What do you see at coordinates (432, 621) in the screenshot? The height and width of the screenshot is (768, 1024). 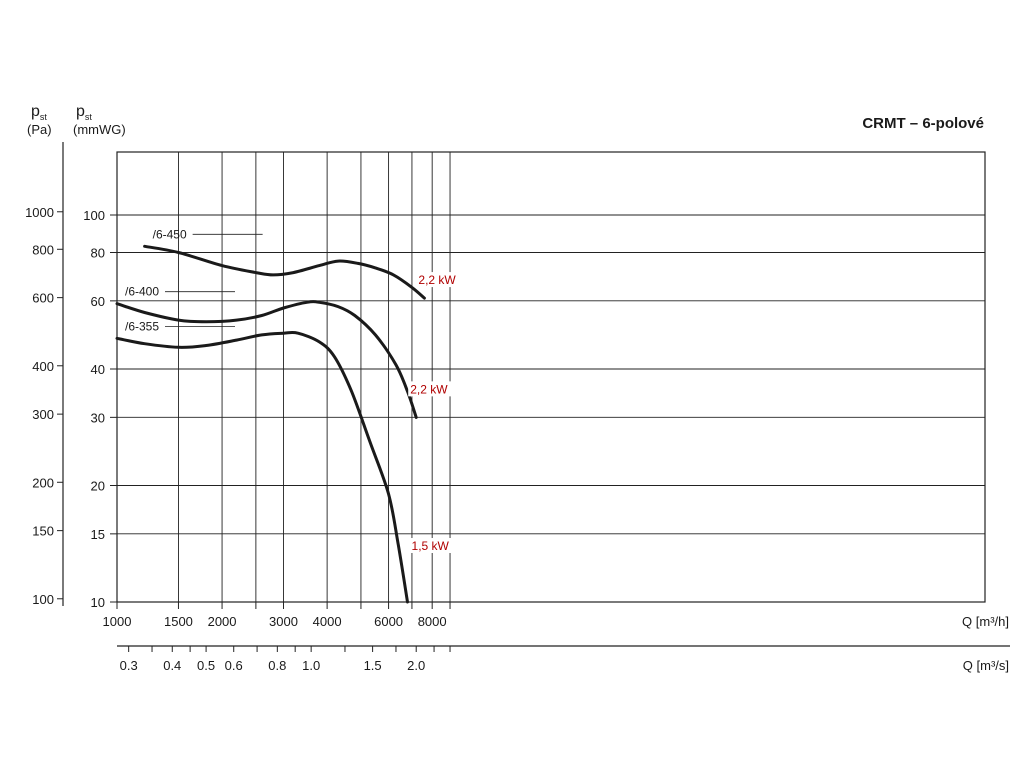 I see `x-tick-label: 8000` at bounding box center [432, 621].